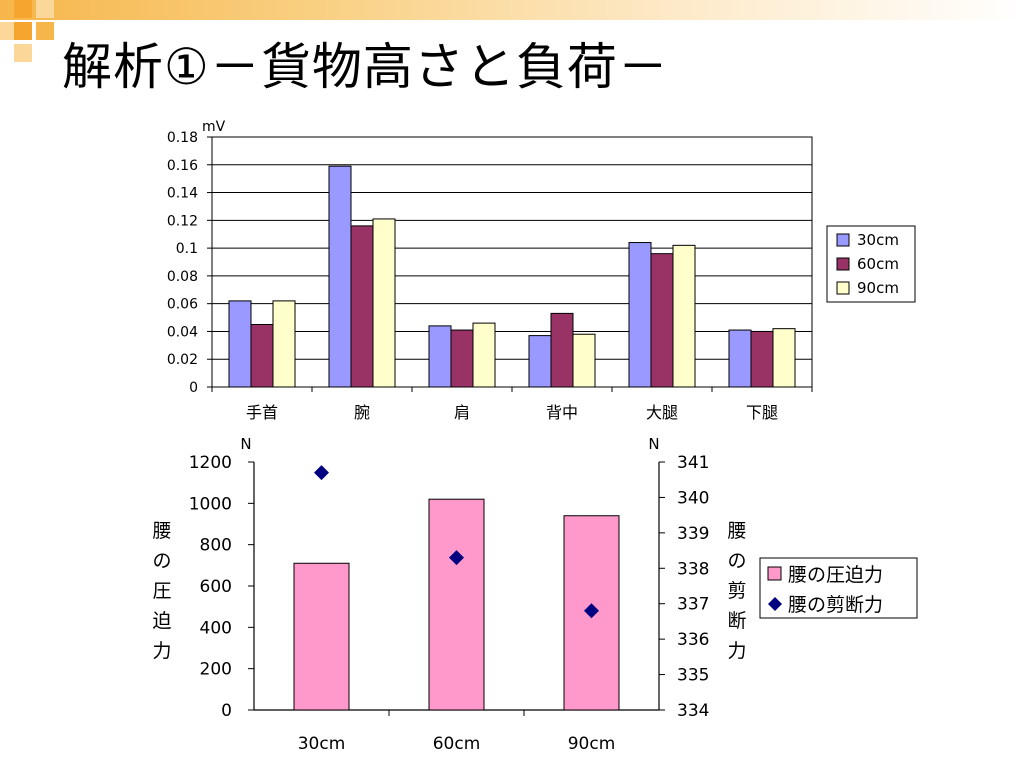  What do you see at coordinates (736, 591) in the screenshot?
I see `right-axis-title: 腰の剪断力` at bounding box center [736, 591].